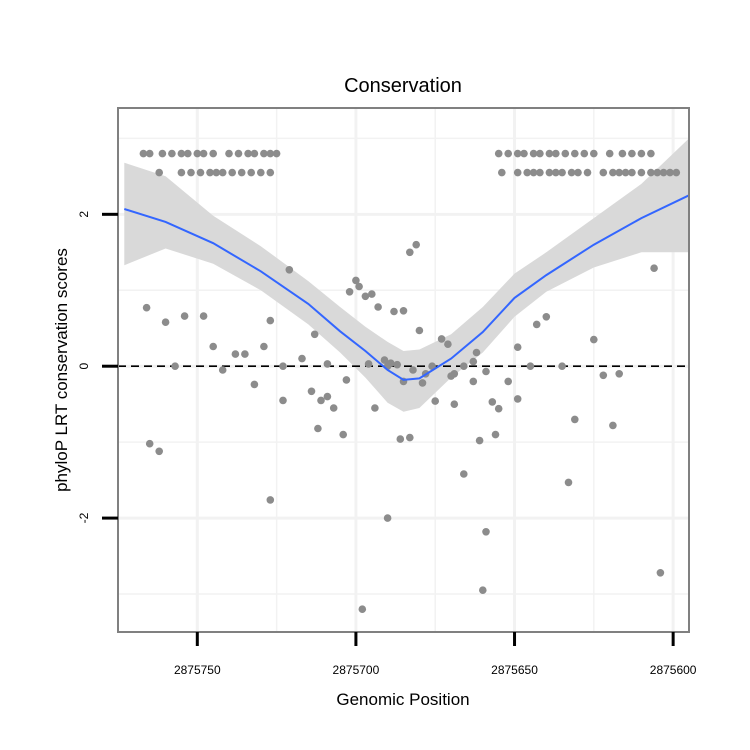  I want to click on x-axis: 2875750 2875700 2875650 2875600, so click(435, 654).